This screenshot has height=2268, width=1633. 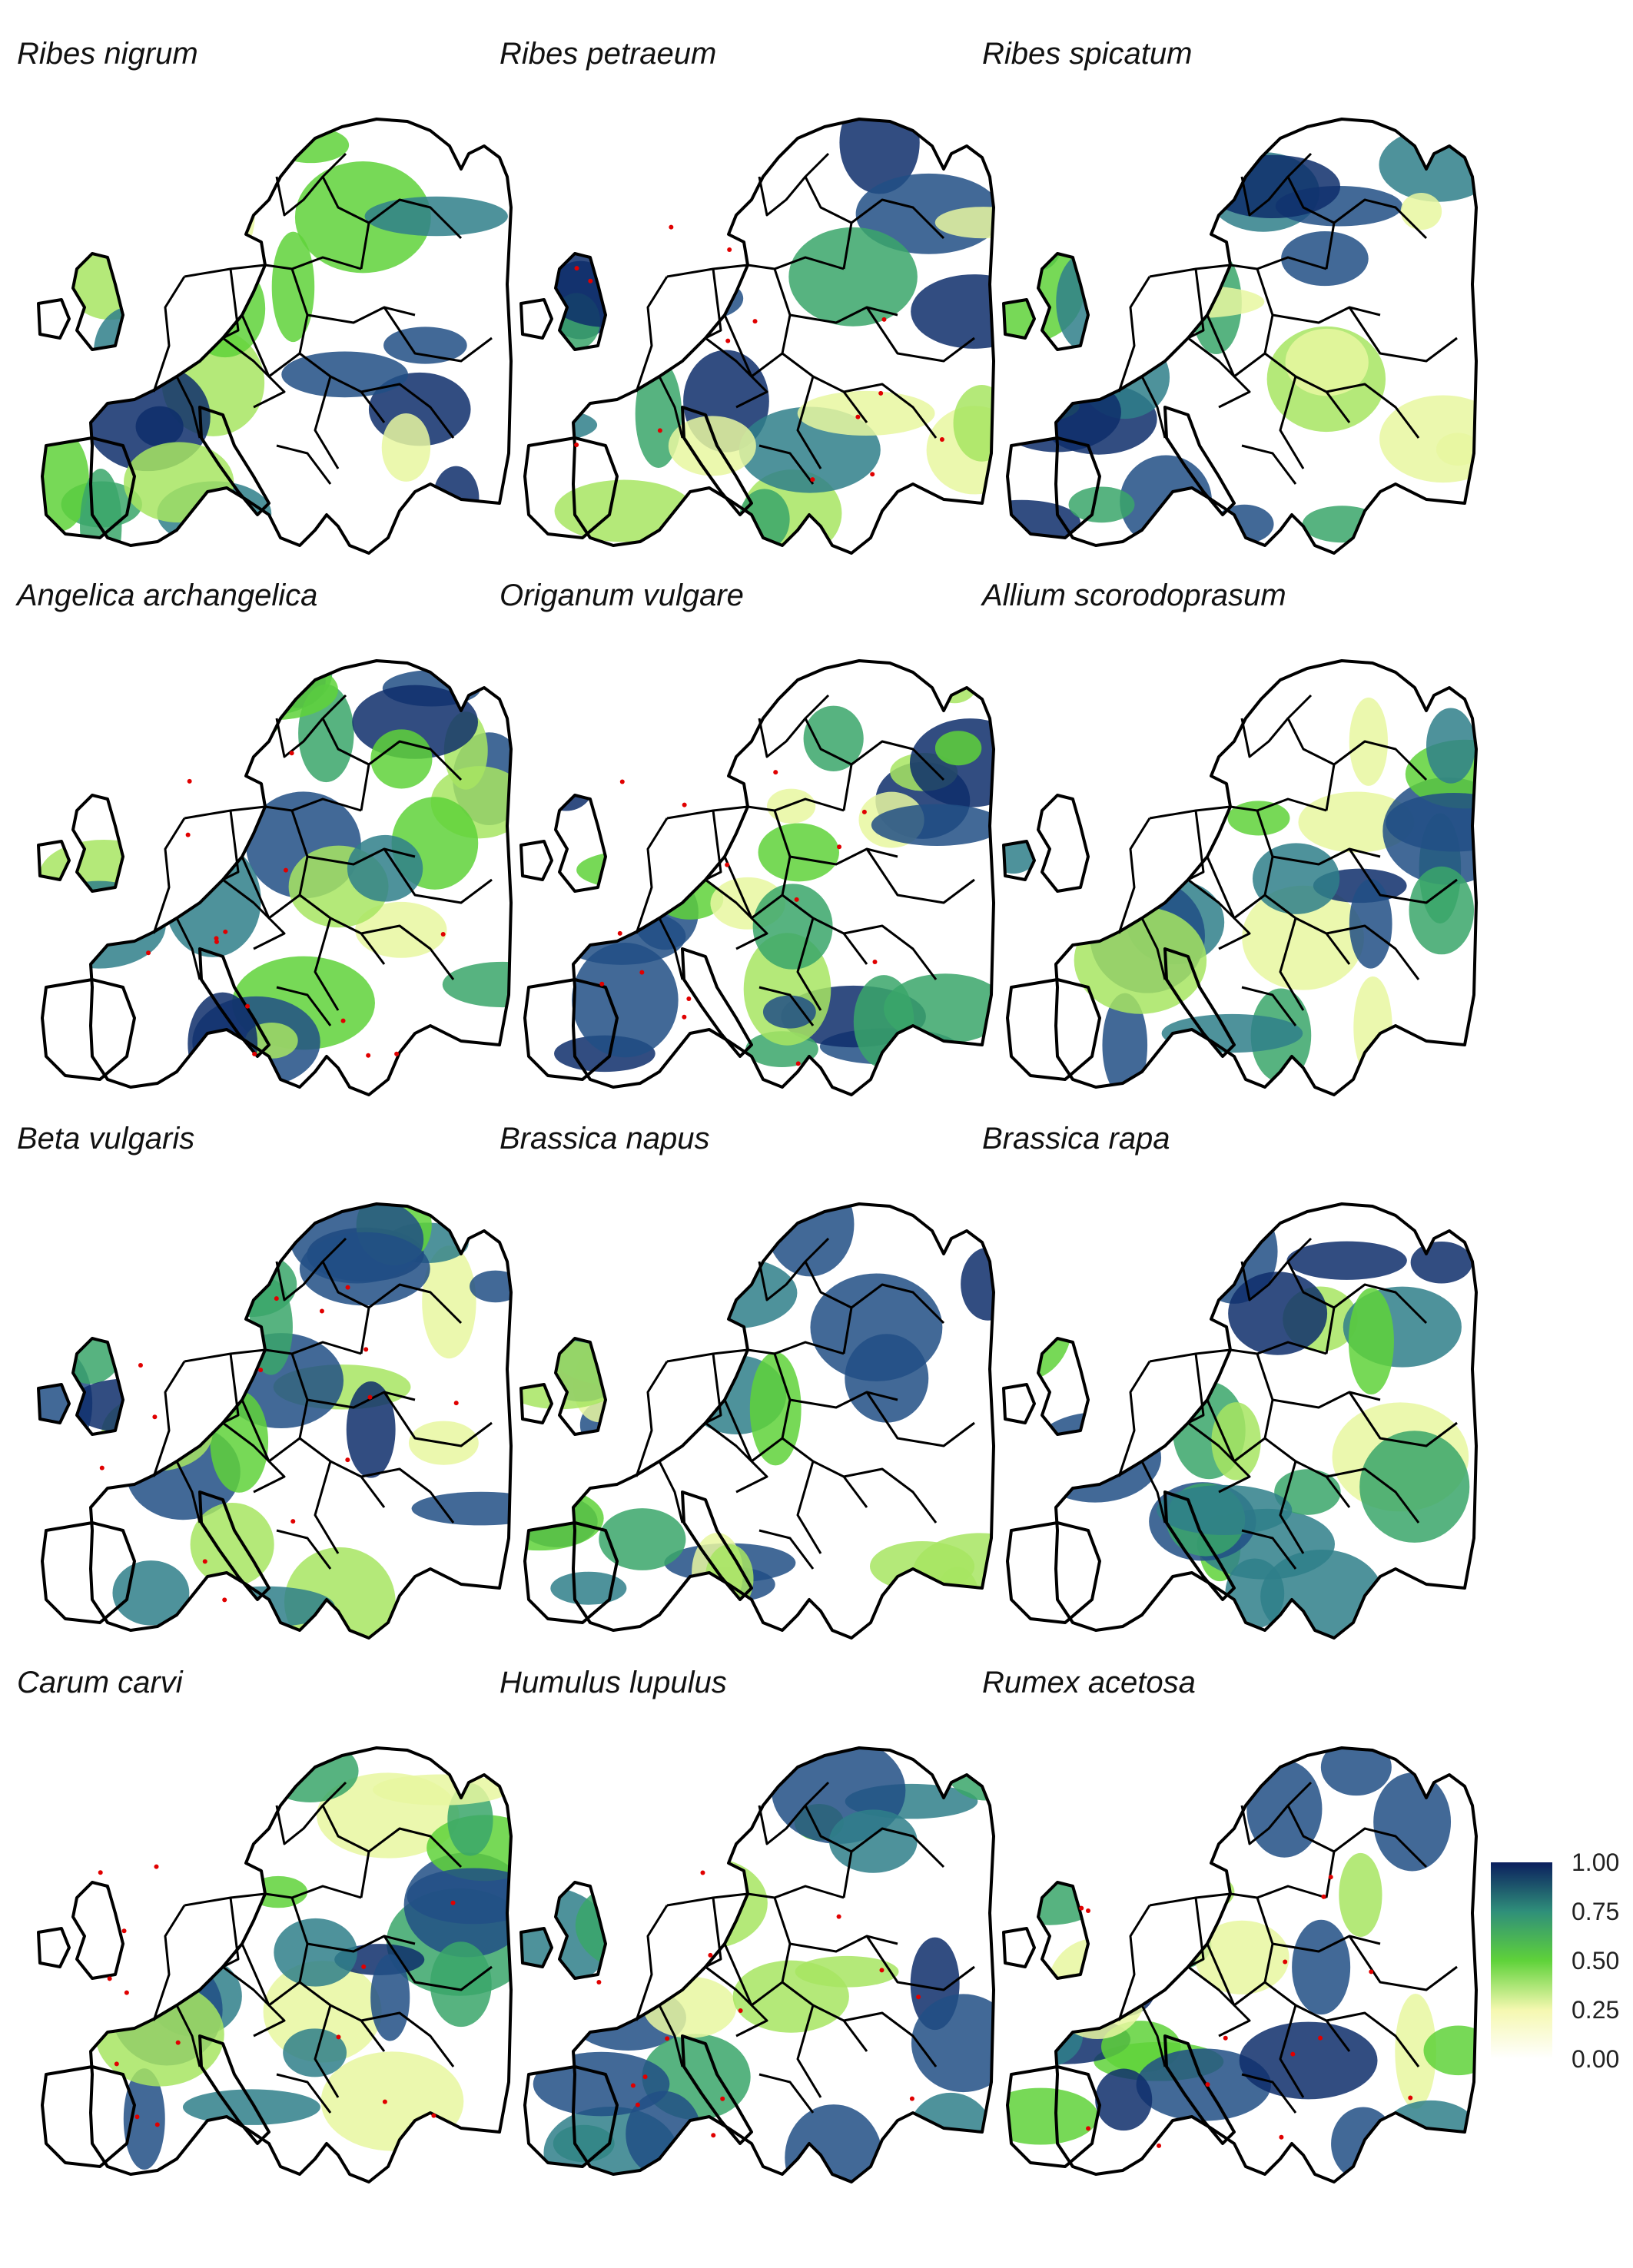 I want to click on map-panel: Brassica napus, so click(x=744, y=1384).